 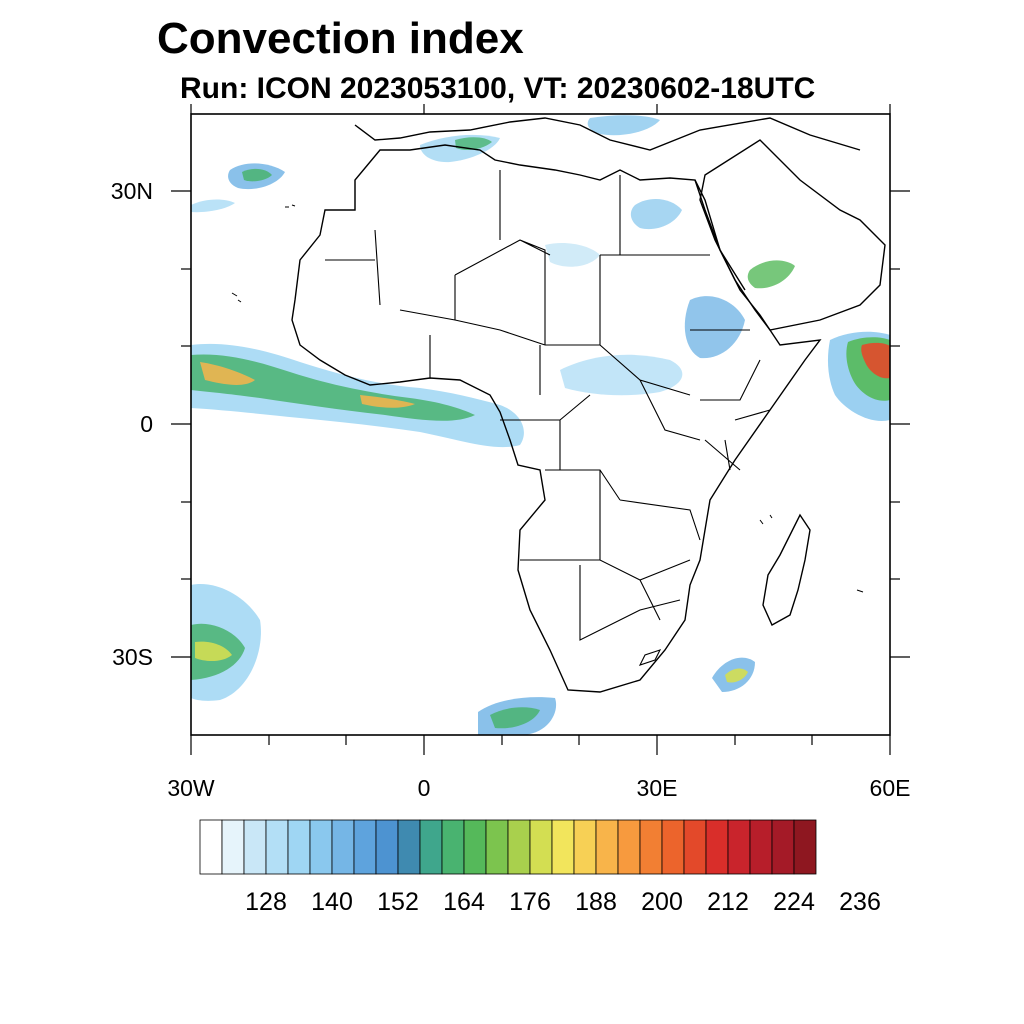 What do you see at coordinates (621, 375) in the screenshot?
I see `convection-area-sahel` at bounding box center [621, 375].